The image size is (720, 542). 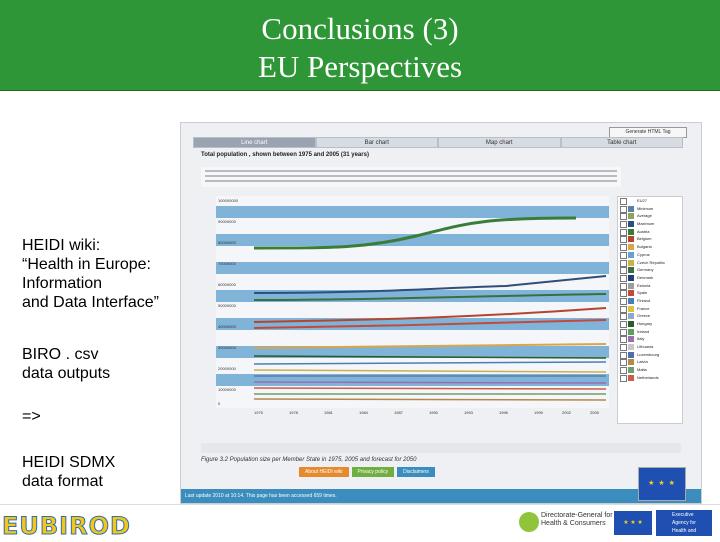 I want to click on left-text-arrow: =>, so click(x=31, y=416).